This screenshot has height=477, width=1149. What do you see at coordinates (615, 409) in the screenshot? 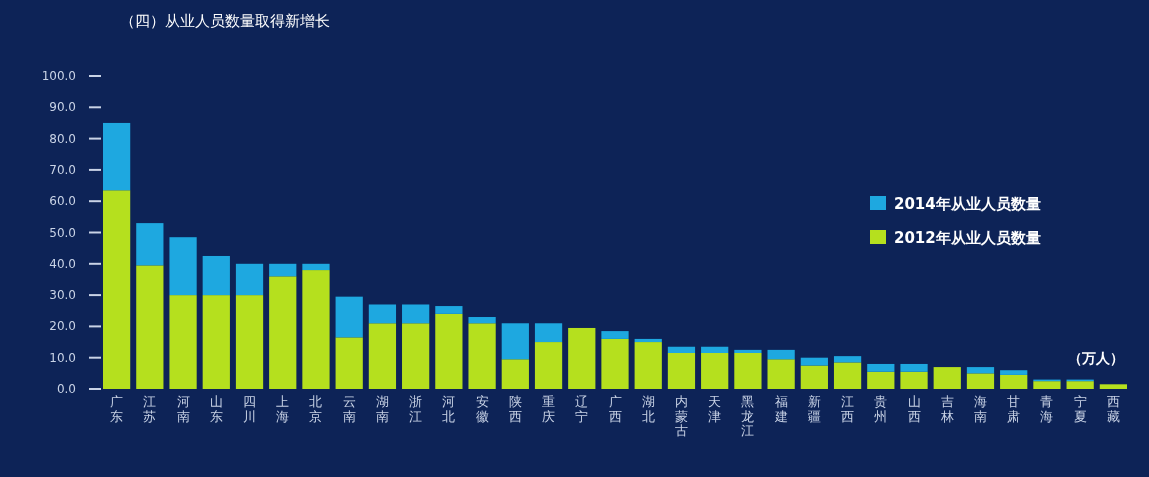
I see `x-tick-label: 广西` at bounding box center [615, 409].